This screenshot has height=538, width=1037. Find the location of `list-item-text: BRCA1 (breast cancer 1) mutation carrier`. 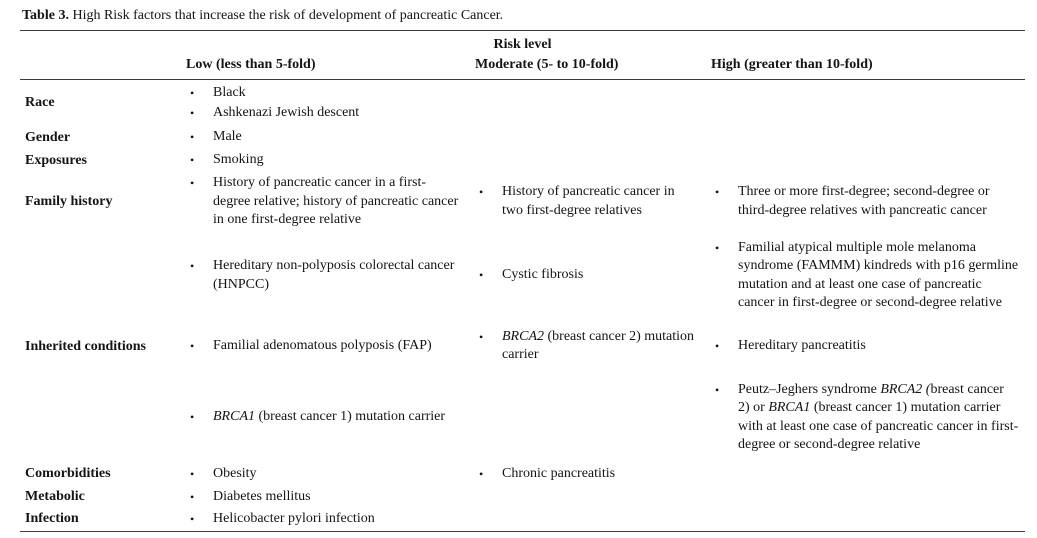

list-item-text: BRCA1 (breast cancer 1) mutation carrier is located at coordinates (329, 417).